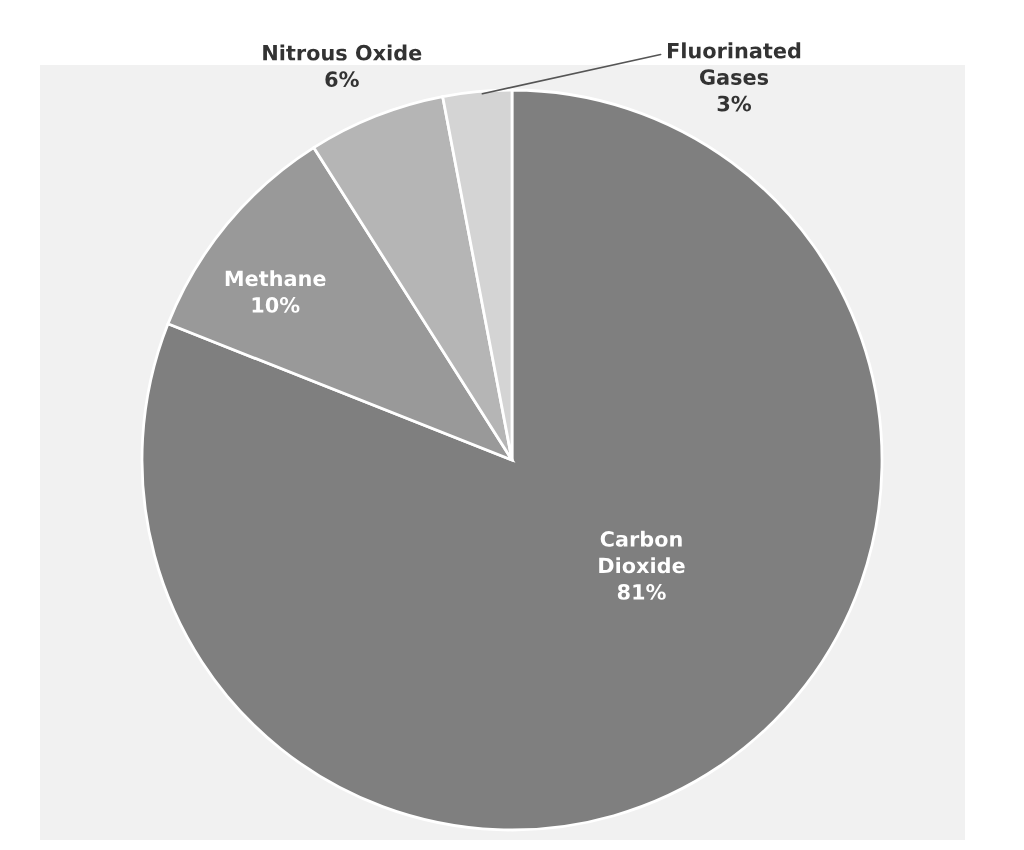 This screenshot has height=850, width=1024. What do you see at coordinates (275, 278) in the screenshot?
I see `slice-label: Methane` at bounding box center [275, 278].